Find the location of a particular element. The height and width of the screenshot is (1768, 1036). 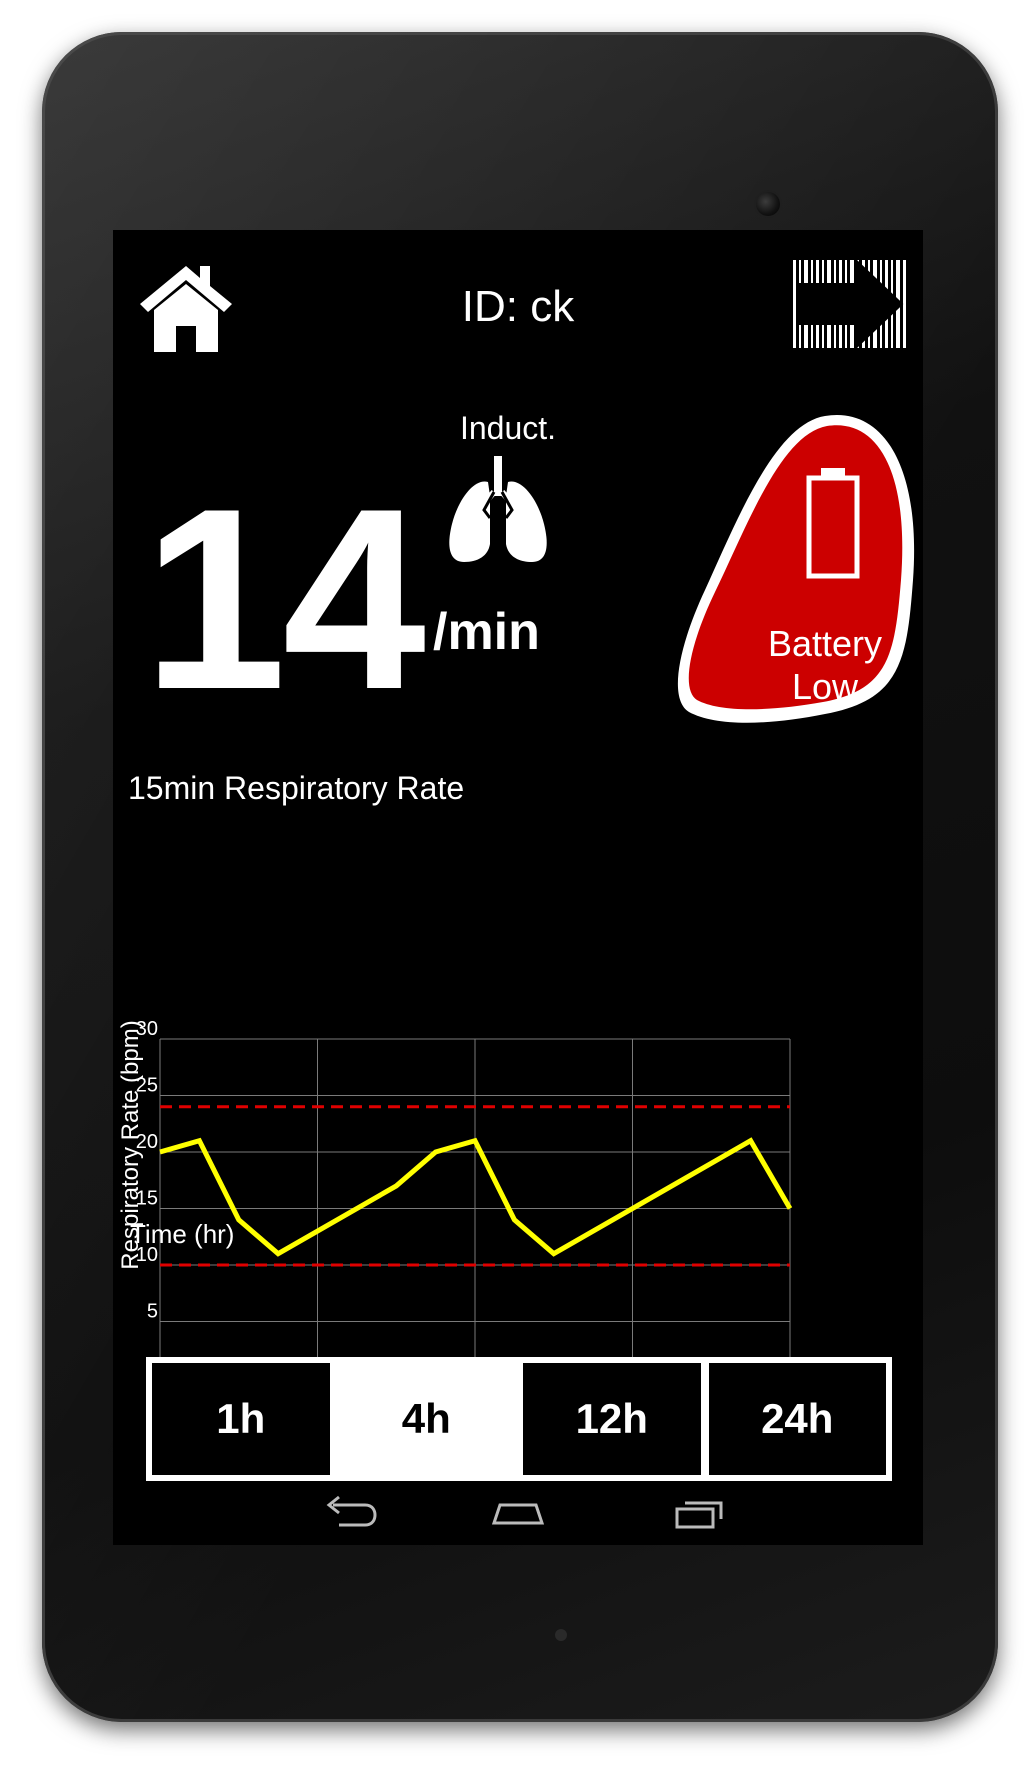

battery-low-icon is located at coordinates (833, 523).